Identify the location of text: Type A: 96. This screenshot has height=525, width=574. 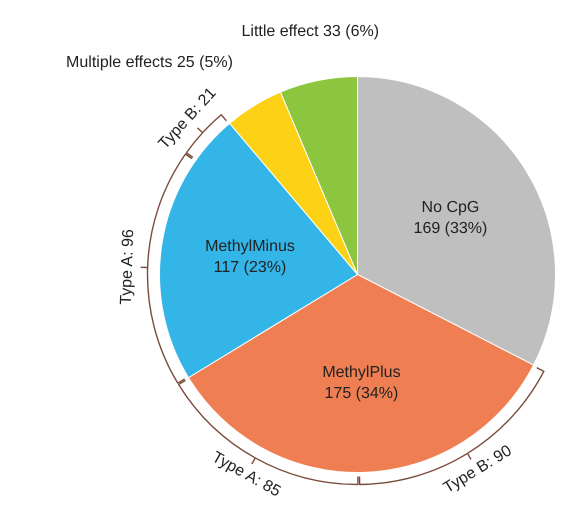
(127, 266).